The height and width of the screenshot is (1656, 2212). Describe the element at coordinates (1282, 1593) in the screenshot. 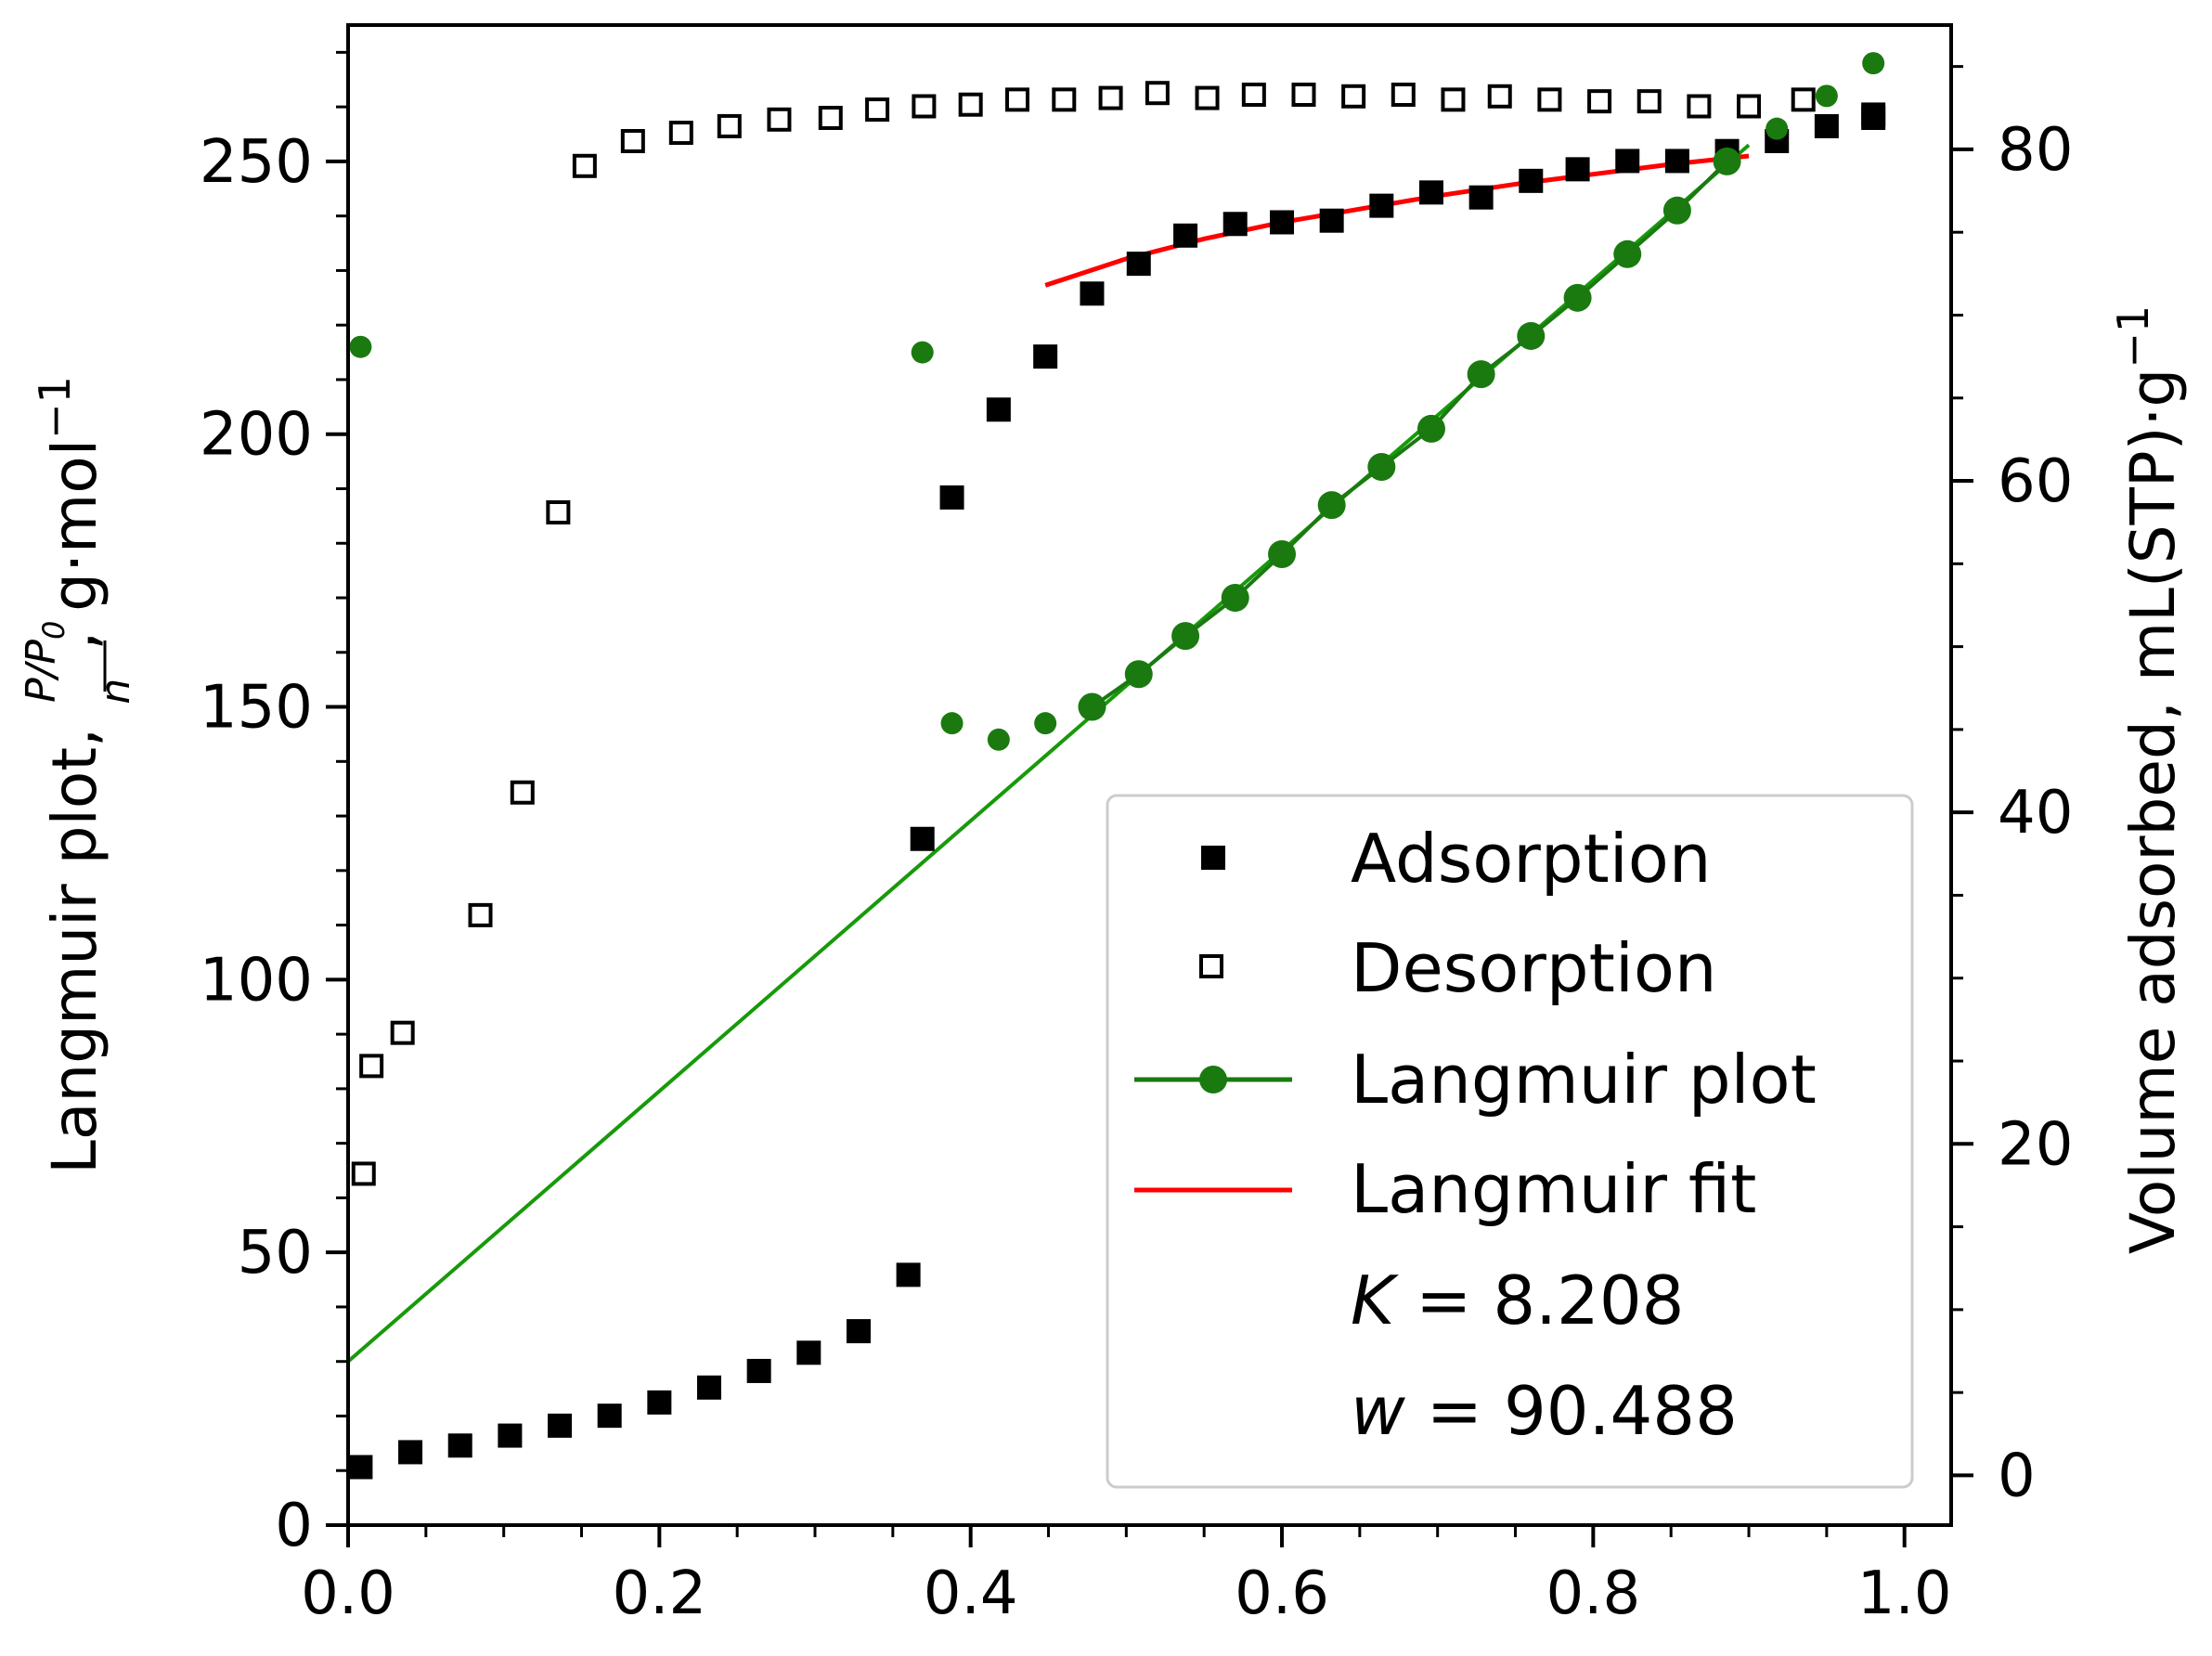

I see `x-tick-label: 0.6` at that location.